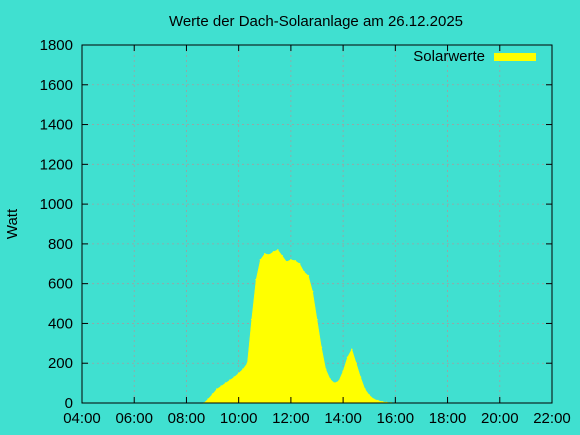 The image size is (580, 435). I want to click on legend: Solarwerte, so click(474, 56).